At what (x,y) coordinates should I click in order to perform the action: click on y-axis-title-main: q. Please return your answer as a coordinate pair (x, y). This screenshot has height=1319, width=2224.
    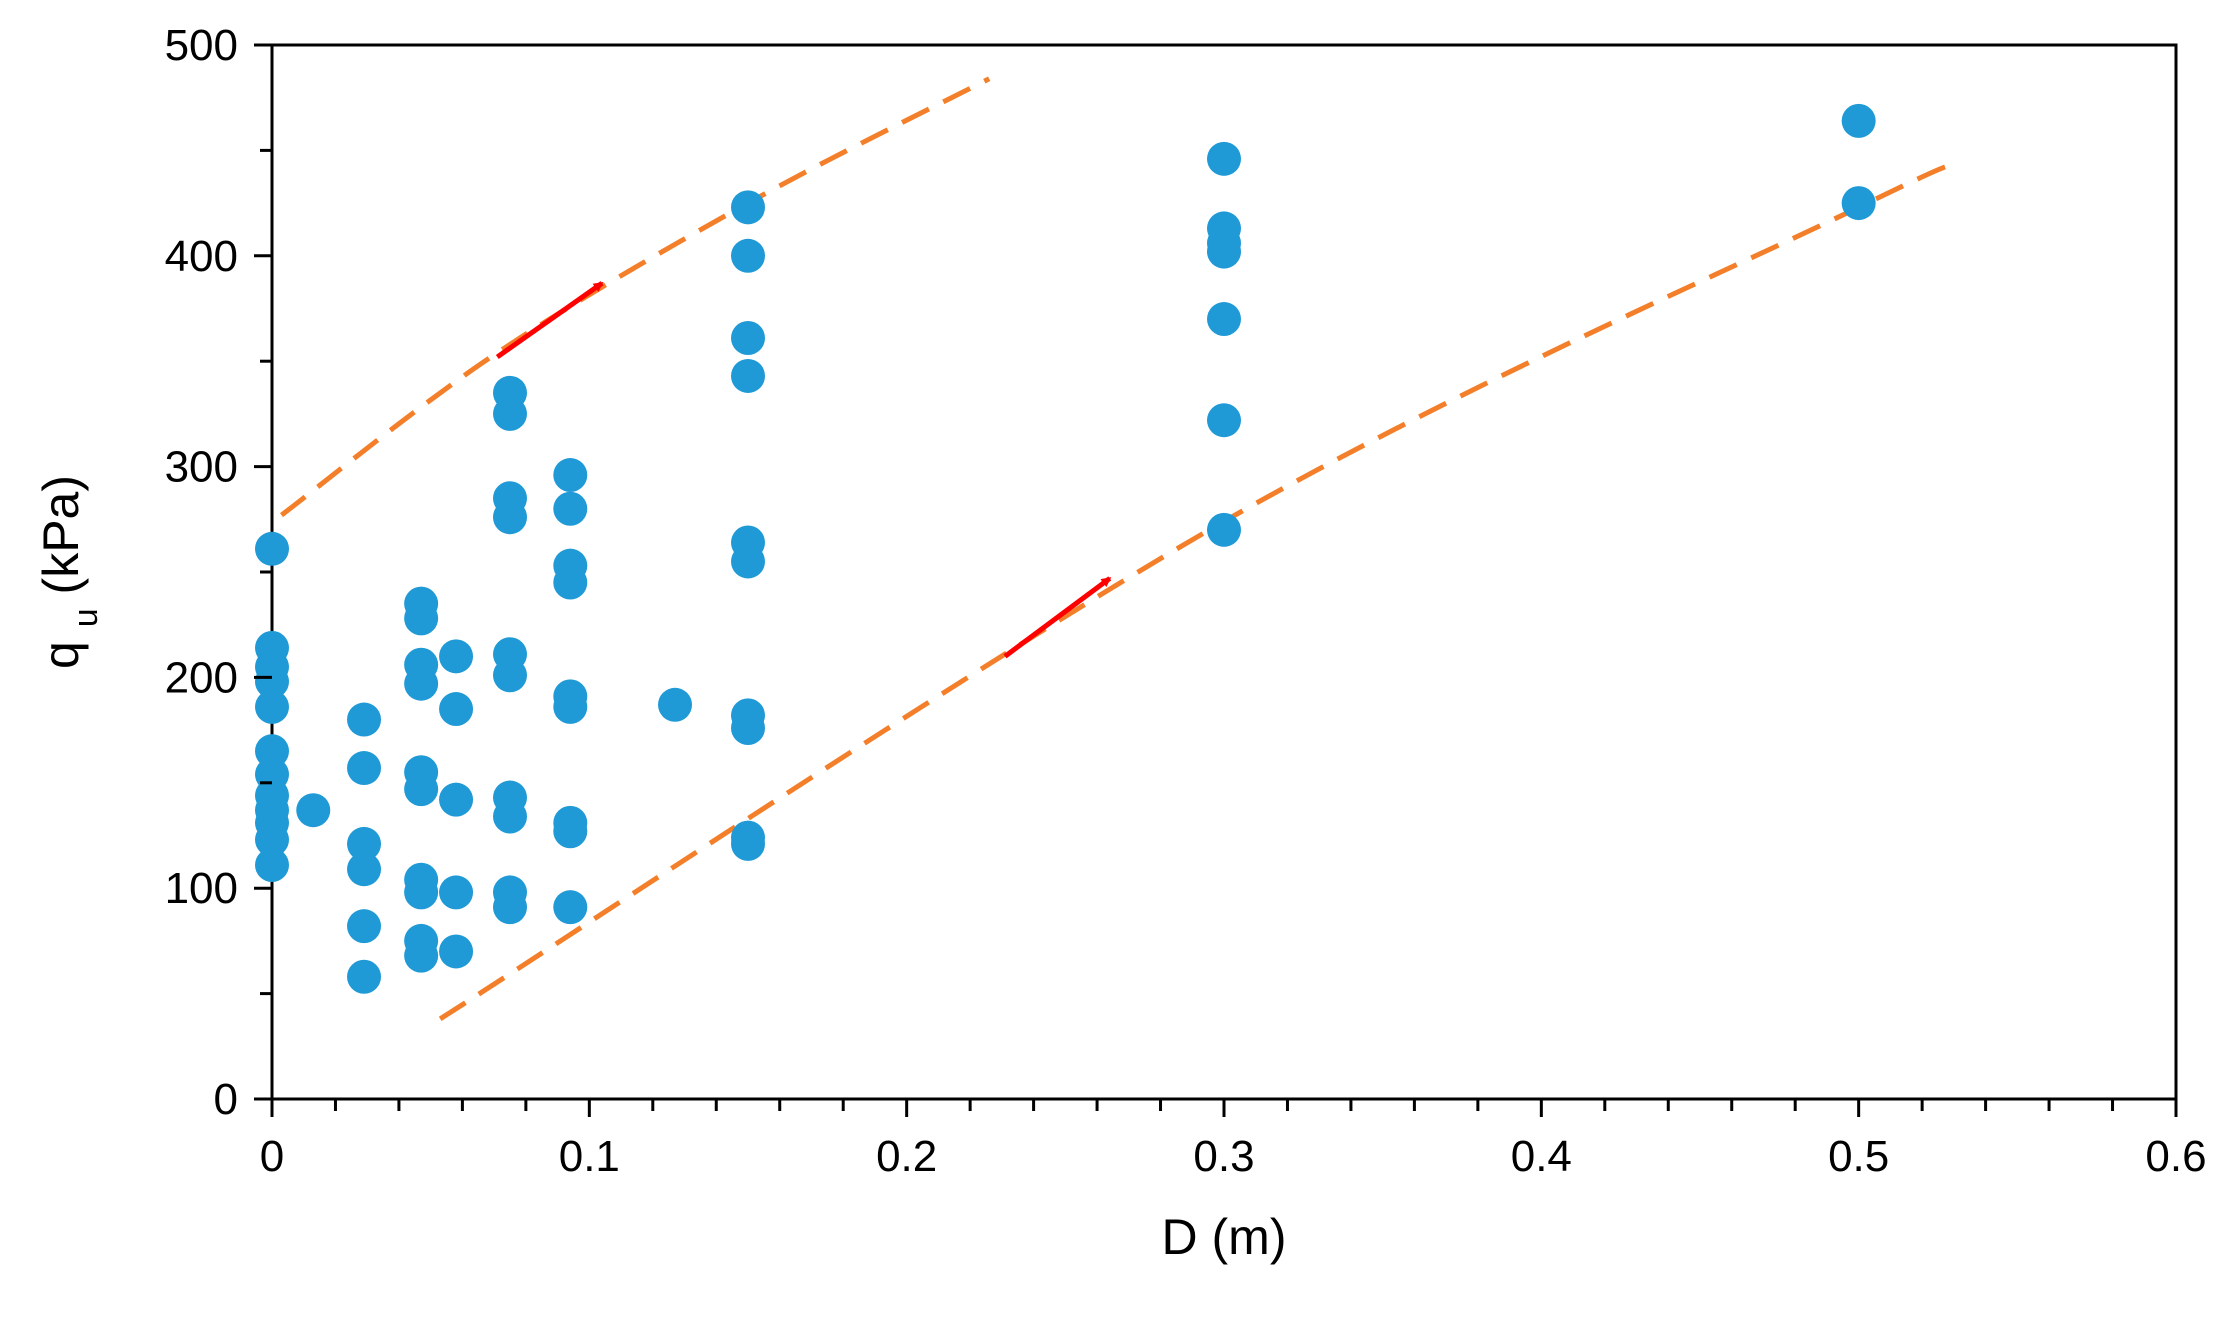
    Looking at the image, I should click on (61, 655).